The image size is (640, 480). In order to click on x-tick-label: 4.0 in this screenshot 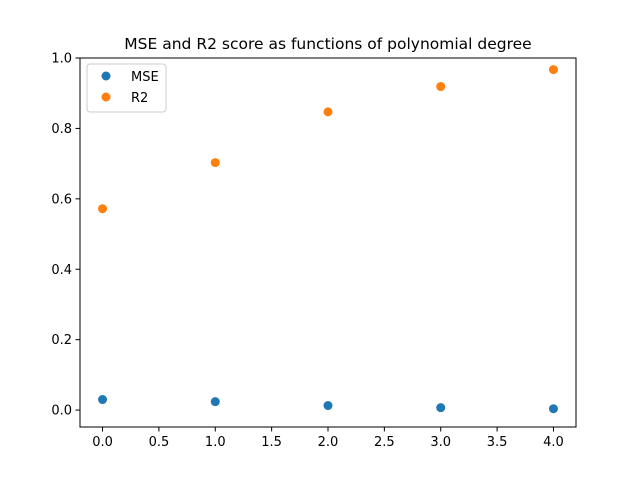, I will do `click(553, 442)`.